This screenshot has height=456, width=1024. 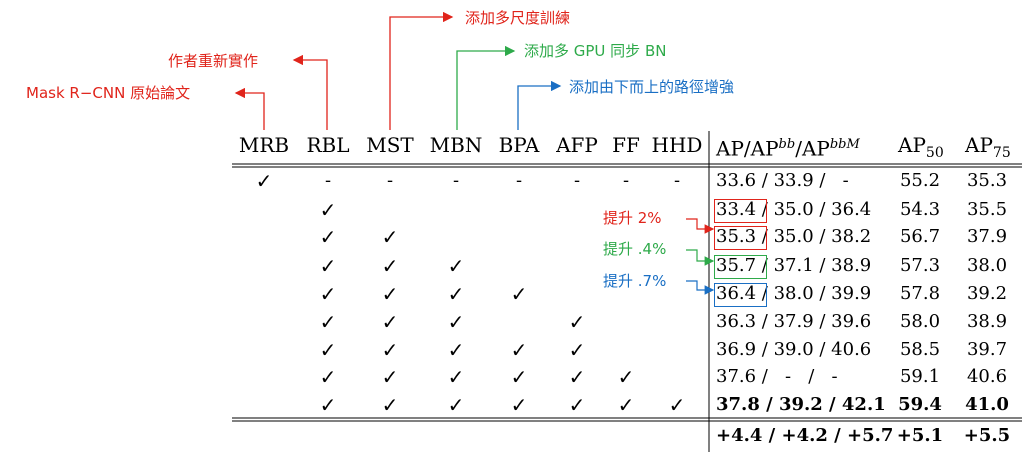 What do you see at coordinates (805, 435) in the screenshot?
I see `summary-ap: +4.4 / +4.2 / +5.7` at bounding box center [805, 435].